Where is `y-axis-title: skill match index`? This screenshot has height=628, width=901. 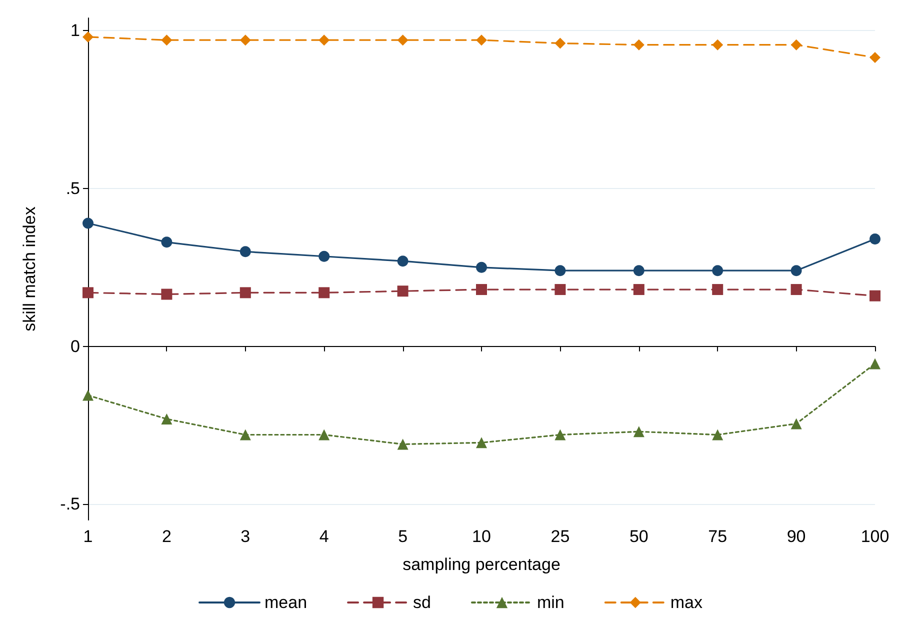 y-axis-title: skill match index is located at coordinates (29, 269).